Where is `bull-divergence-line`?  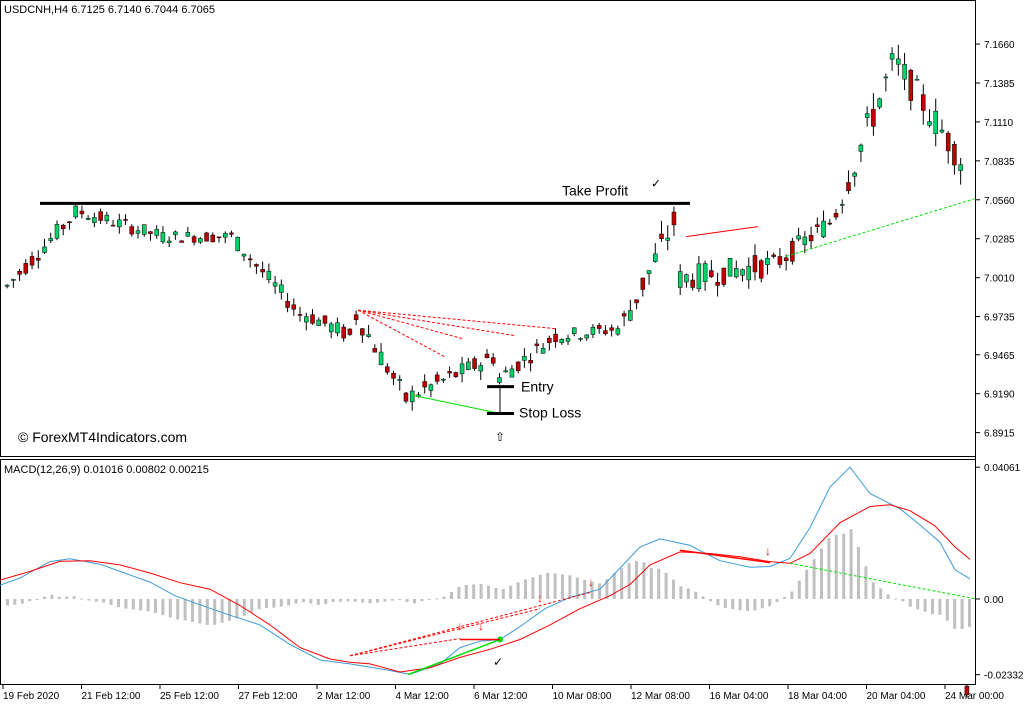 bull-divergence-line is located at coordinates (454, 657).